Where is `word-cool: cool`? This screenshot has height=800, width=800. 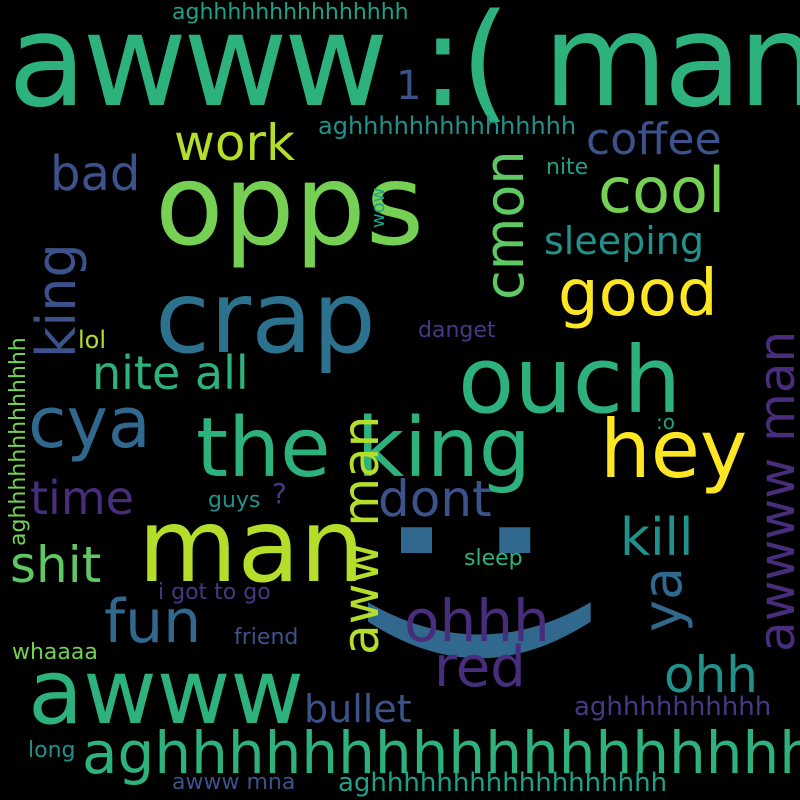
word-cool: cool is located at coordinates (662, 190).